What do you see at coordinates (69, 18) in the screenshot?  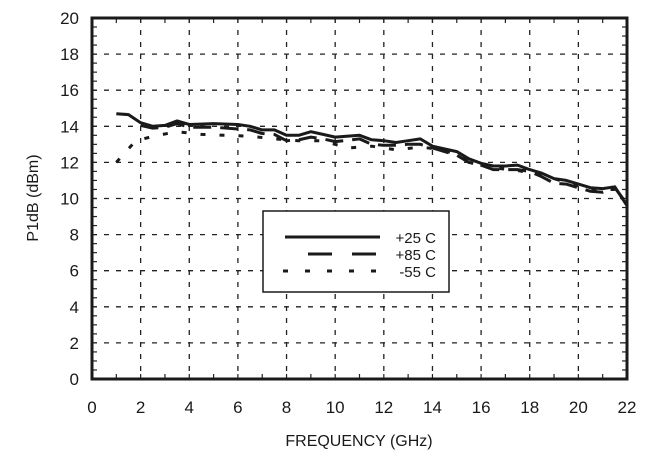 I see `y-tick-label: 20` at bounding box center [69, 18].